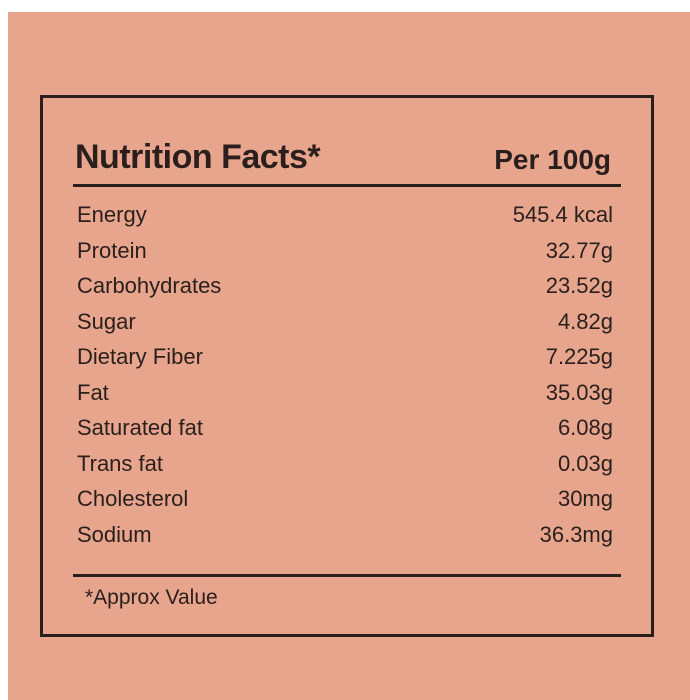 This screenshot has width=690, height=700. Describe the element at coordinates (151, 597) in the screenshot. I see `footnote: *Approx Value` at that location.